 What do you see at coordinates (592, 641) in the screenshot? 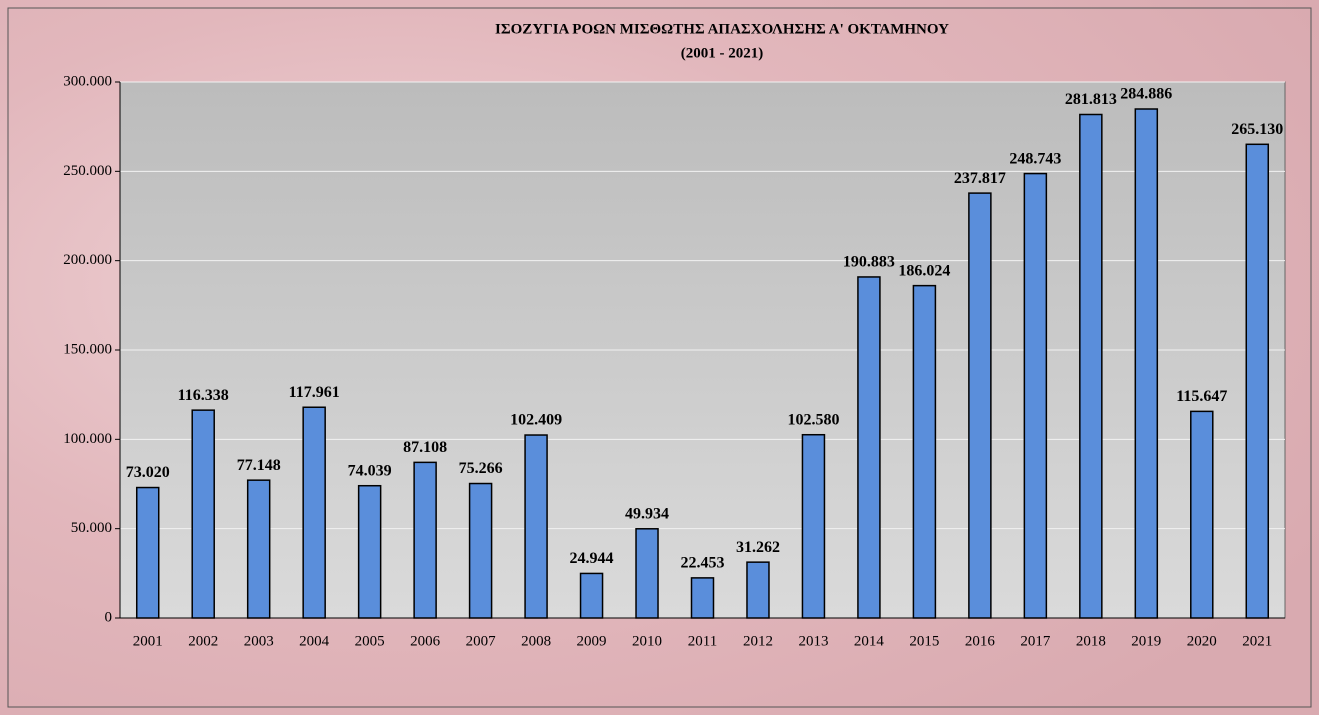
I see `x-tick-label: 2009` at bounding box center [592, 641].